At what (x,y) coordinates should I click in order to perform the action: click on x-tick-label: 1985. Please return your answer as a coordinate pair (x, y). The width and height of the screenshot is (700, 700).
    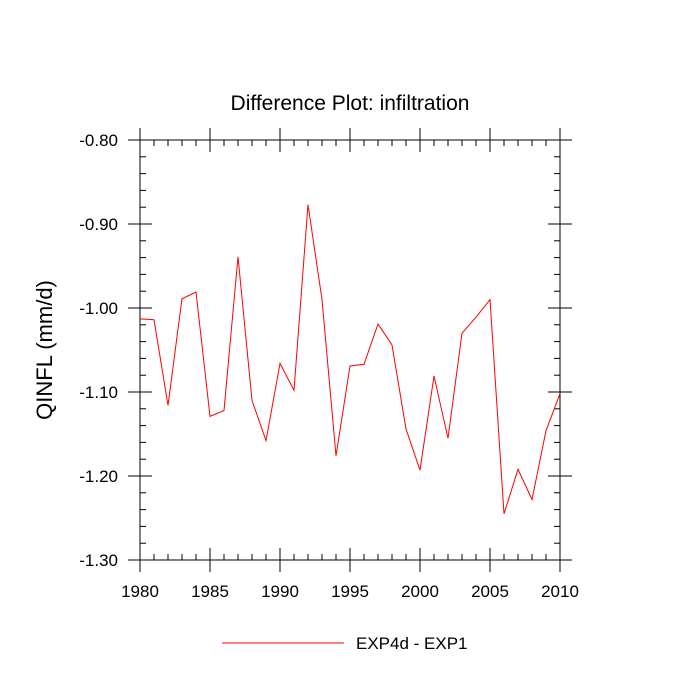
    Looking at the image, I should click on (210, 591).